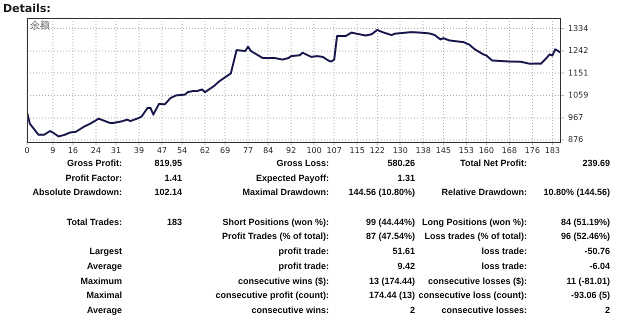 Image resolution: width=631 pixels, height=320 pixels. I want to click on text: 11 (-81.01), so click(588, 281).